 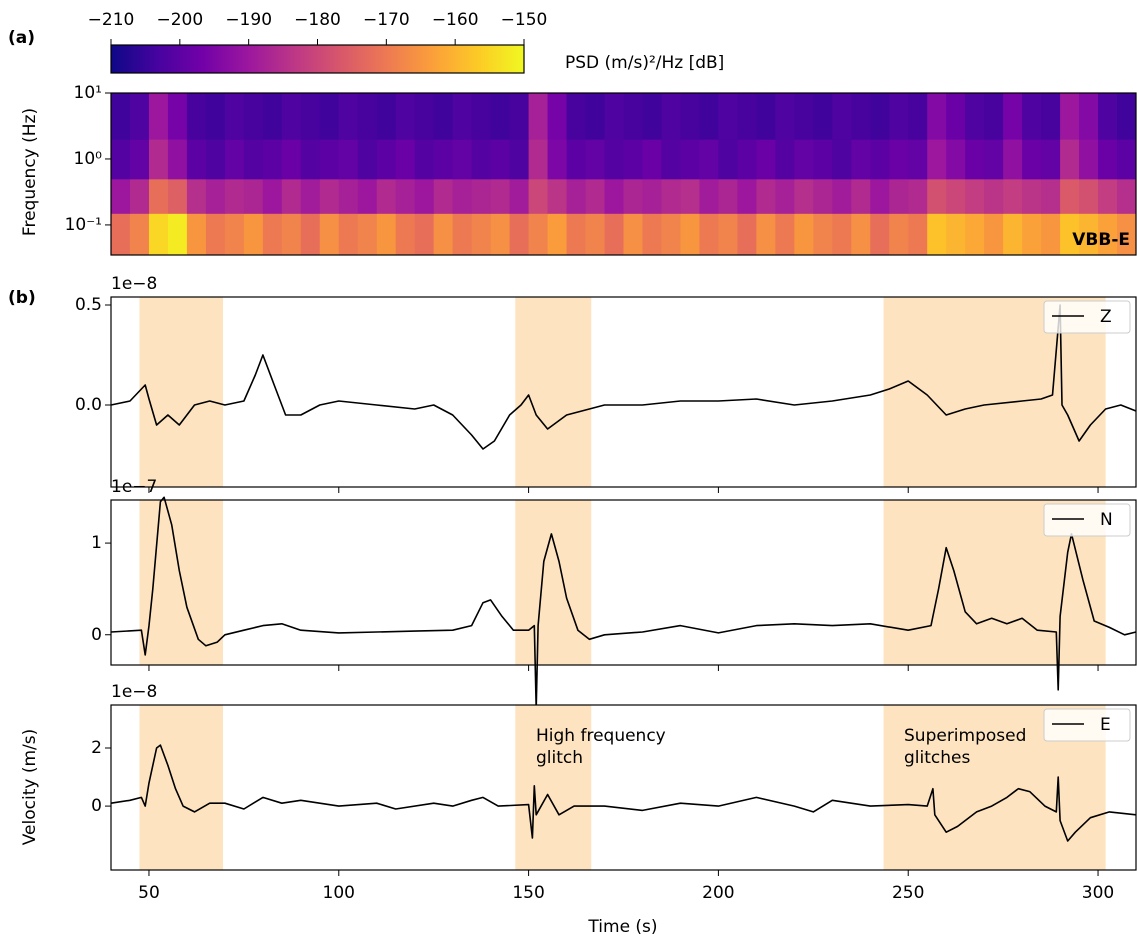 What do you see at coordinates (455, 20) in the screenshot?
I see `colorbar-tick-label: −160` at bounding box center [455, 20].